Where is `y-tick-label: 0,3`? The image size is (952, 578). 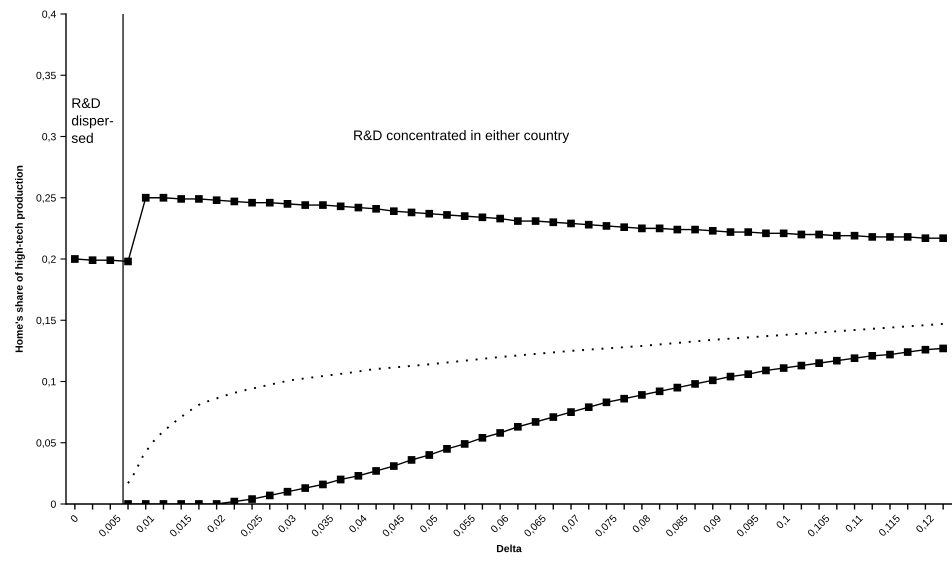 y-tick-label: 0,3 is located at coordinates (49, 137).